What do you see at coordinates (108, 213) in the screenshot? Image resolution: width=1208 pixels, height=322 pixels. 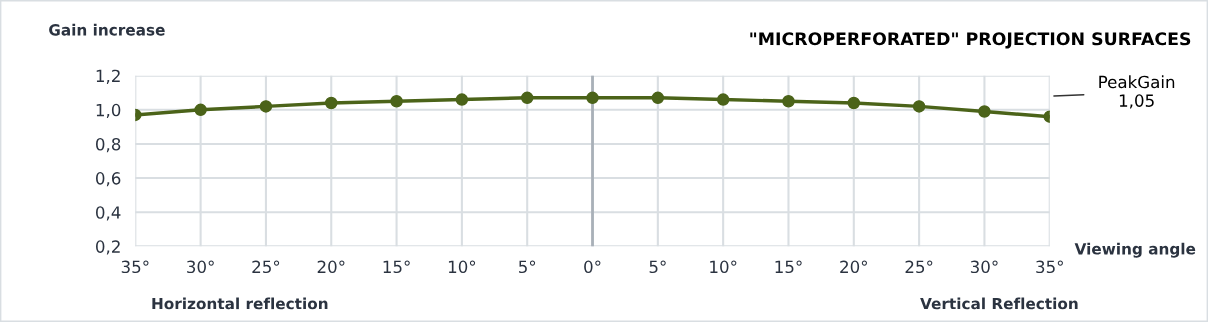 I see `y-tick-label: 0,4` at bounding box center [108, 213].